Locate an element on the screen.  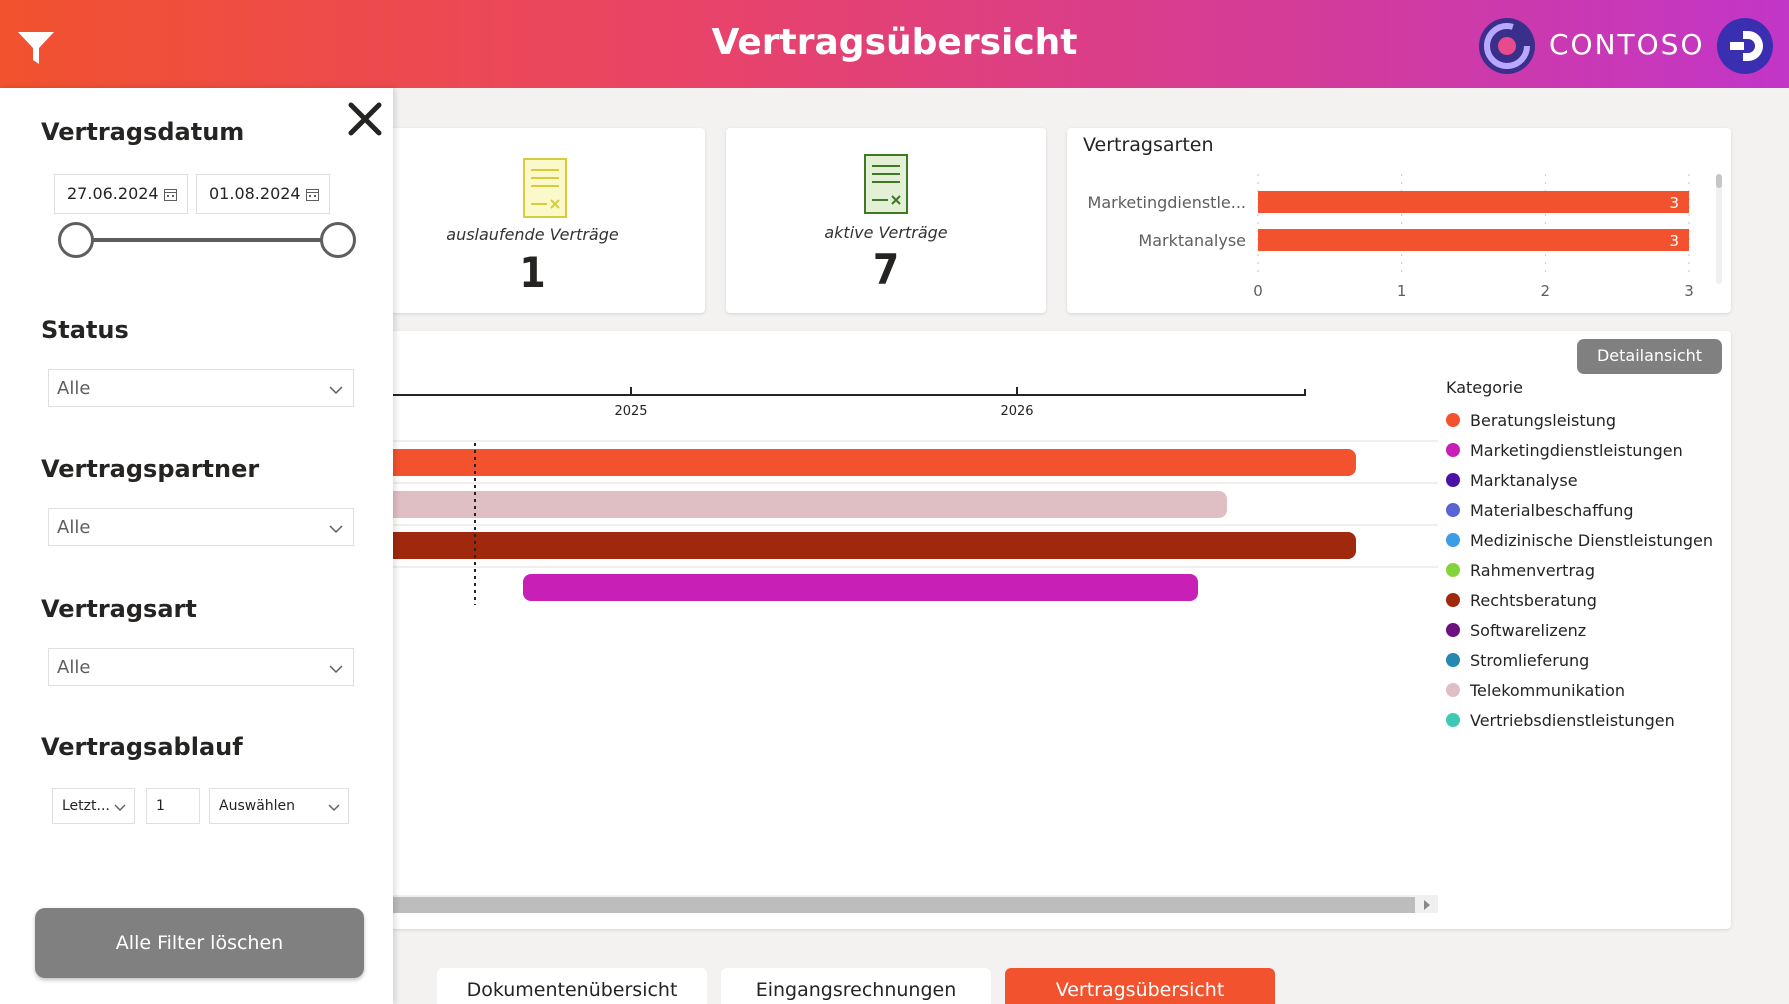
detailansicht-button: Detailansicht is located at coordinates (1649, 356).